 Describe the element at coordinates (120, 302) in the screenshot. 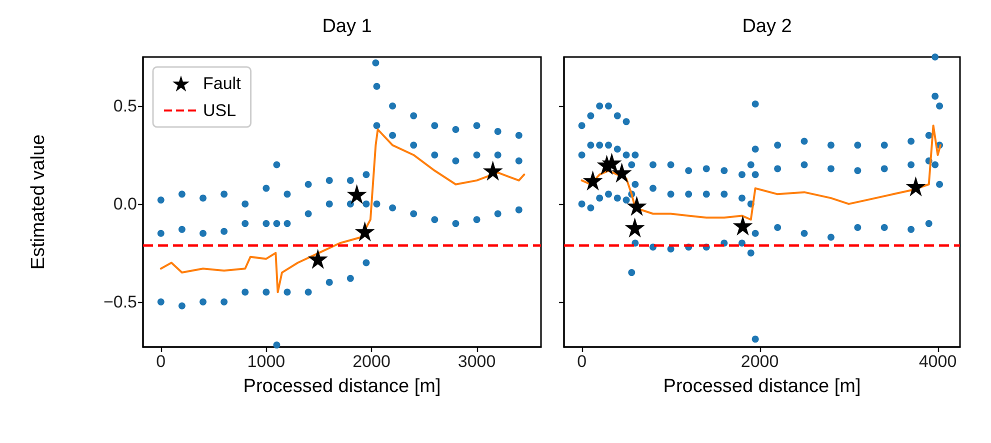

I see `y-tick-label: −0.5` at that location.